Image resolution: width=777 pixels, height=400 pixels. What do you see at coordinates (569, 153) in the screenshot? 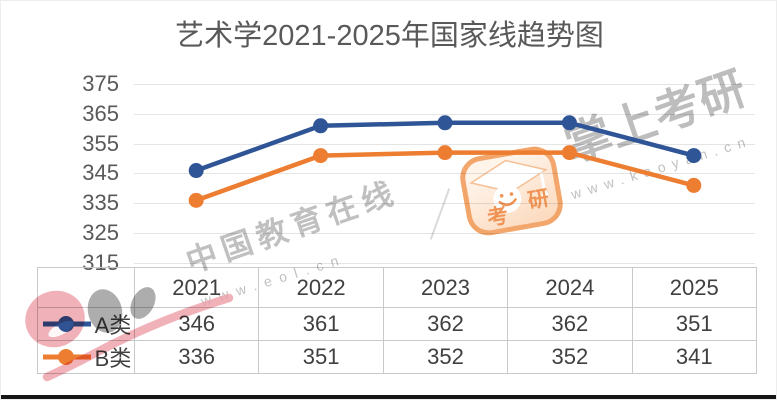
I see `data-point-B类-2024` at bounding box center [569, 153].